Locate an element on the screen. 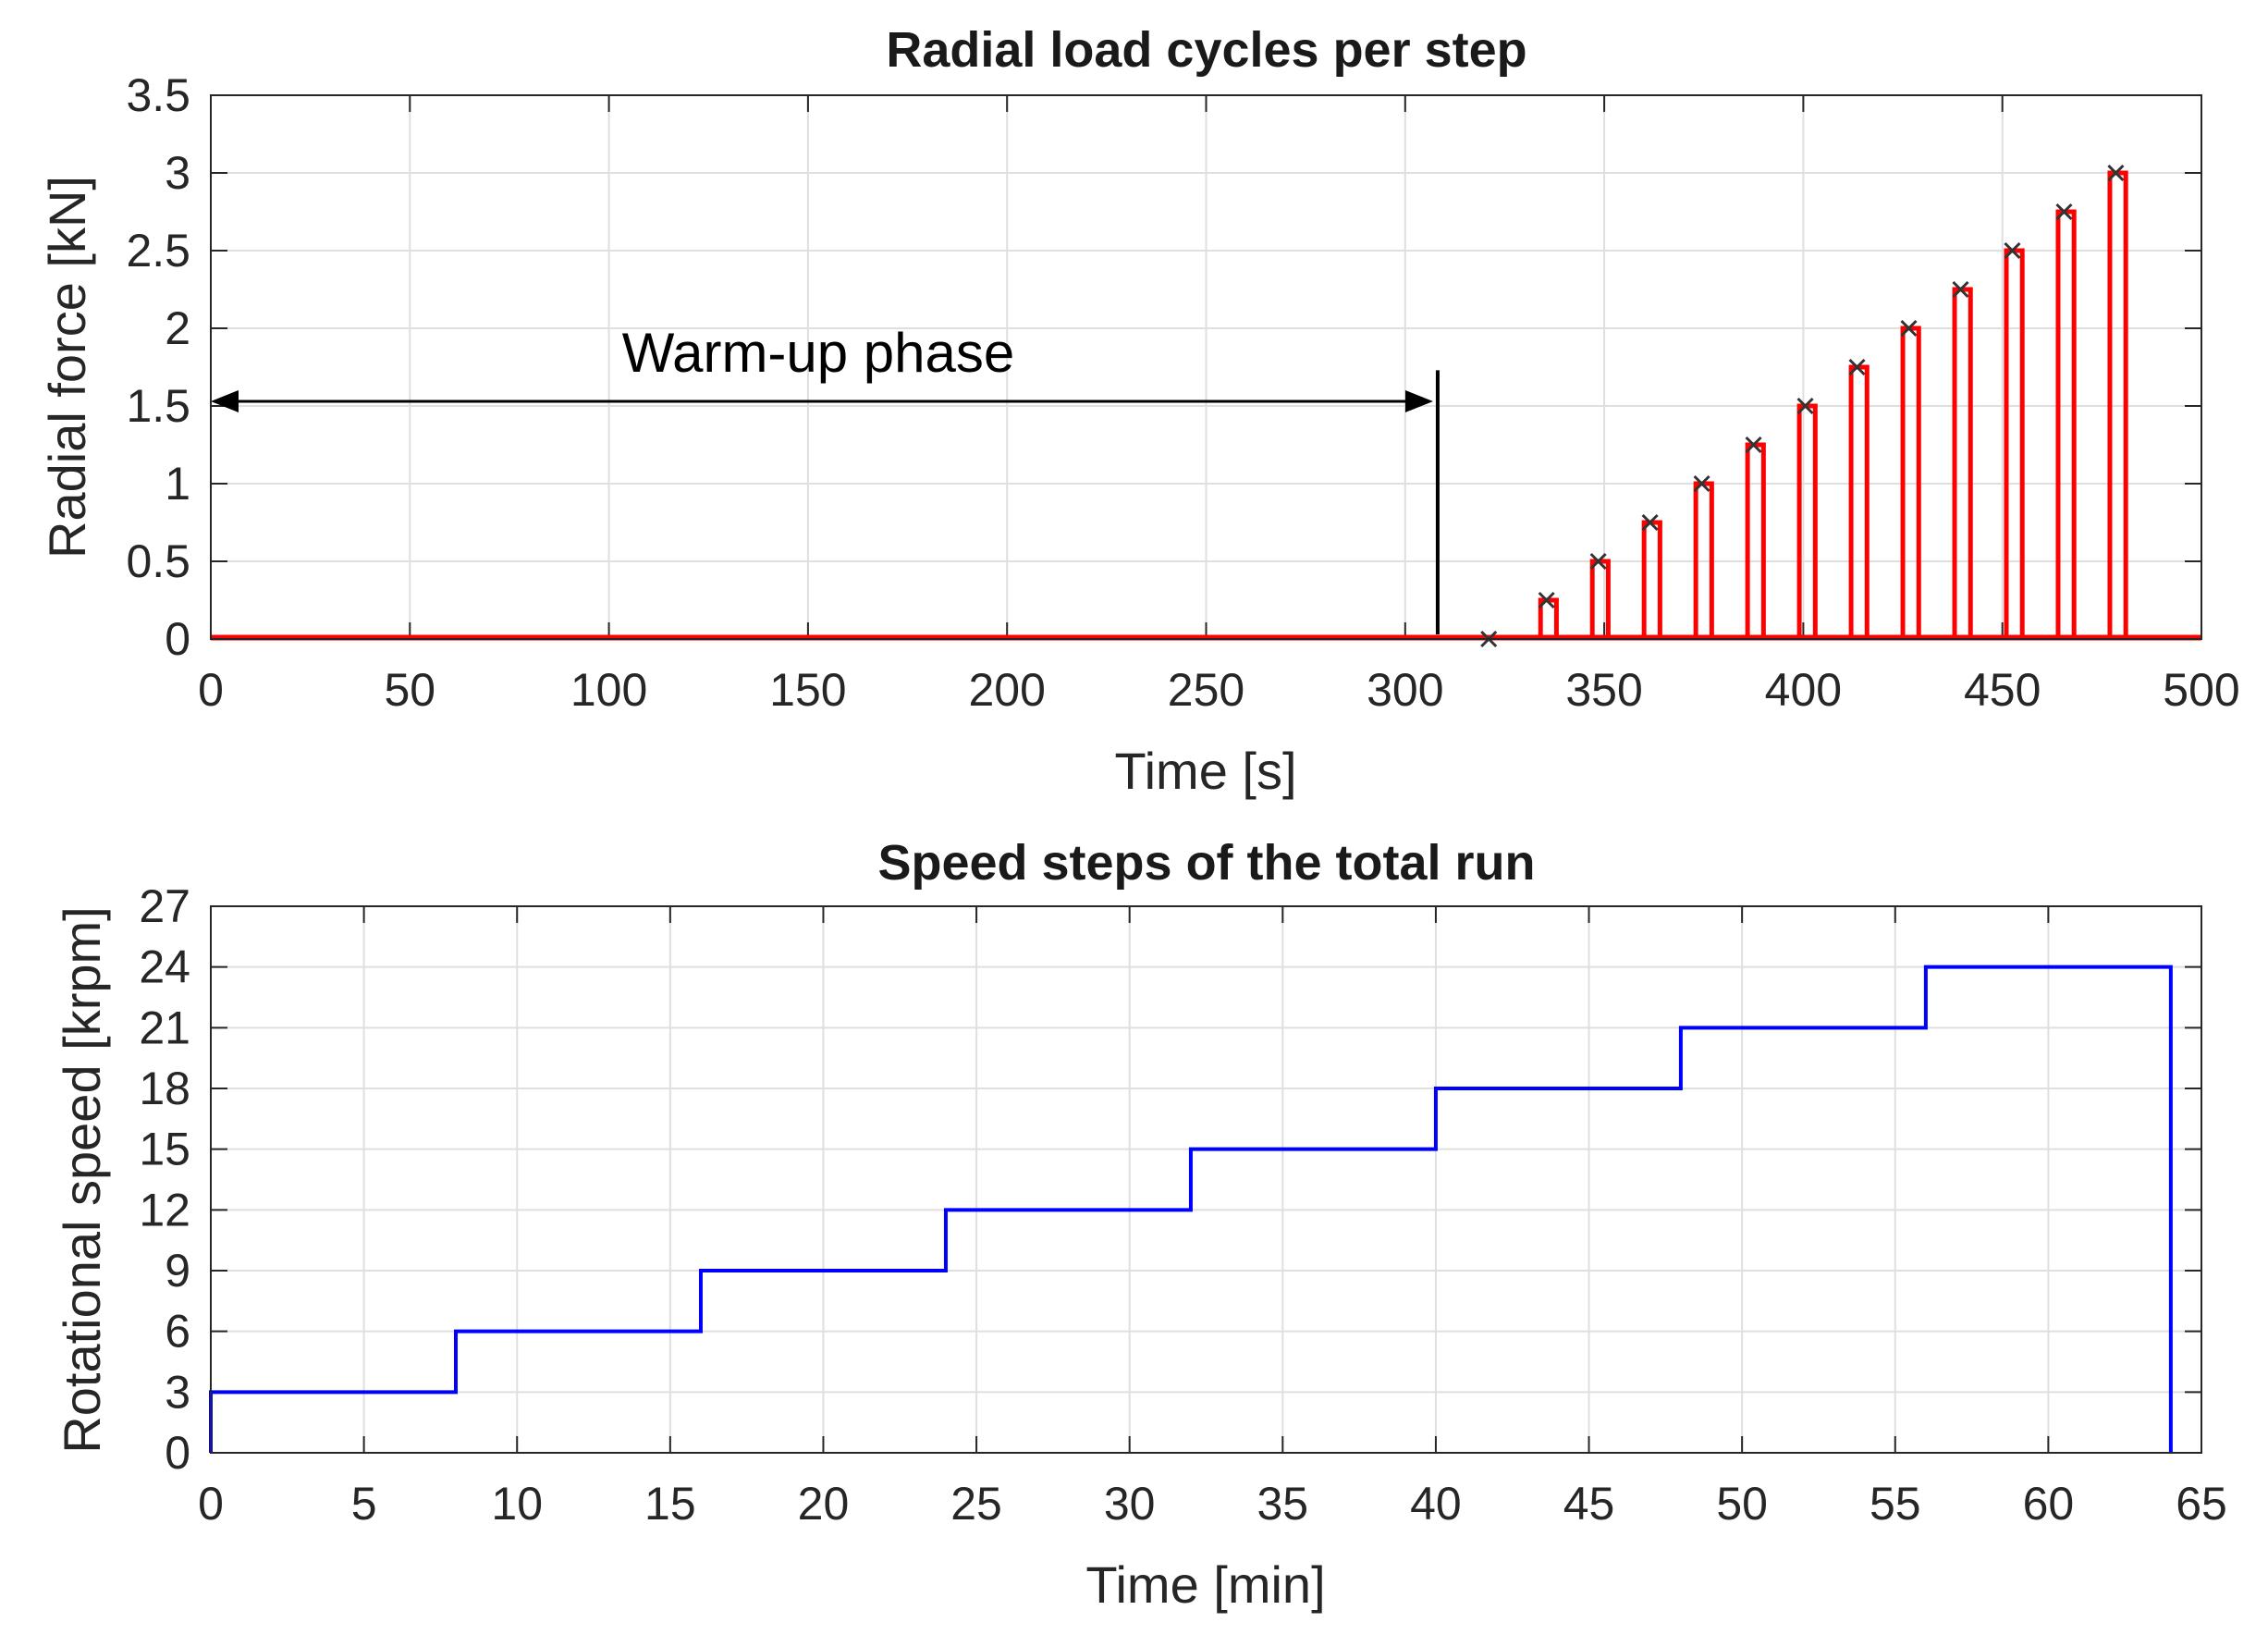 Image resolution: width=2268 pixels, height=1647 pixels. y-tick-label: 9 is located at coordinates (177, 1271).